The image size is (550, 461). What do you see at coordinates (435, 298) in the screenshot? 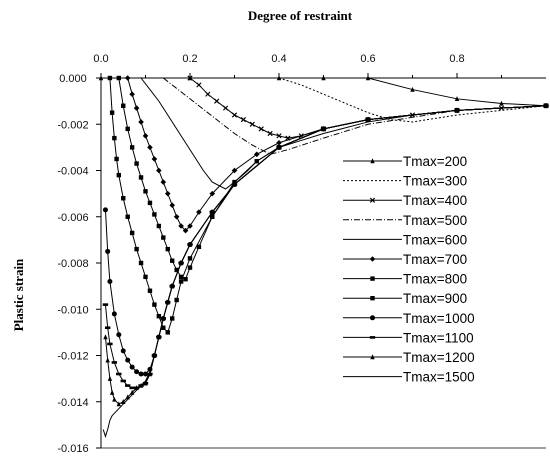
I see `legend-label: Tmax=900` at bounding box center [435, 298].